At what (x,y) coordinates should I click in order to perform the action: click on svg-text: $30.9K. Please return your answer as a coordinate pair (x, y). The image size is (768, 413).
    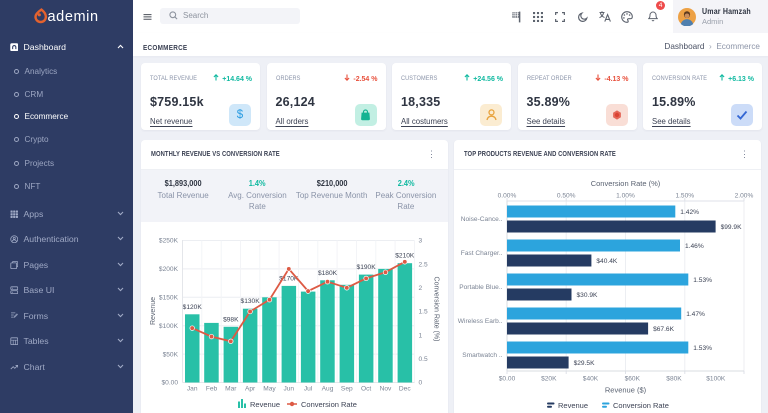
    Looking at the image, I should click on (588, 295).